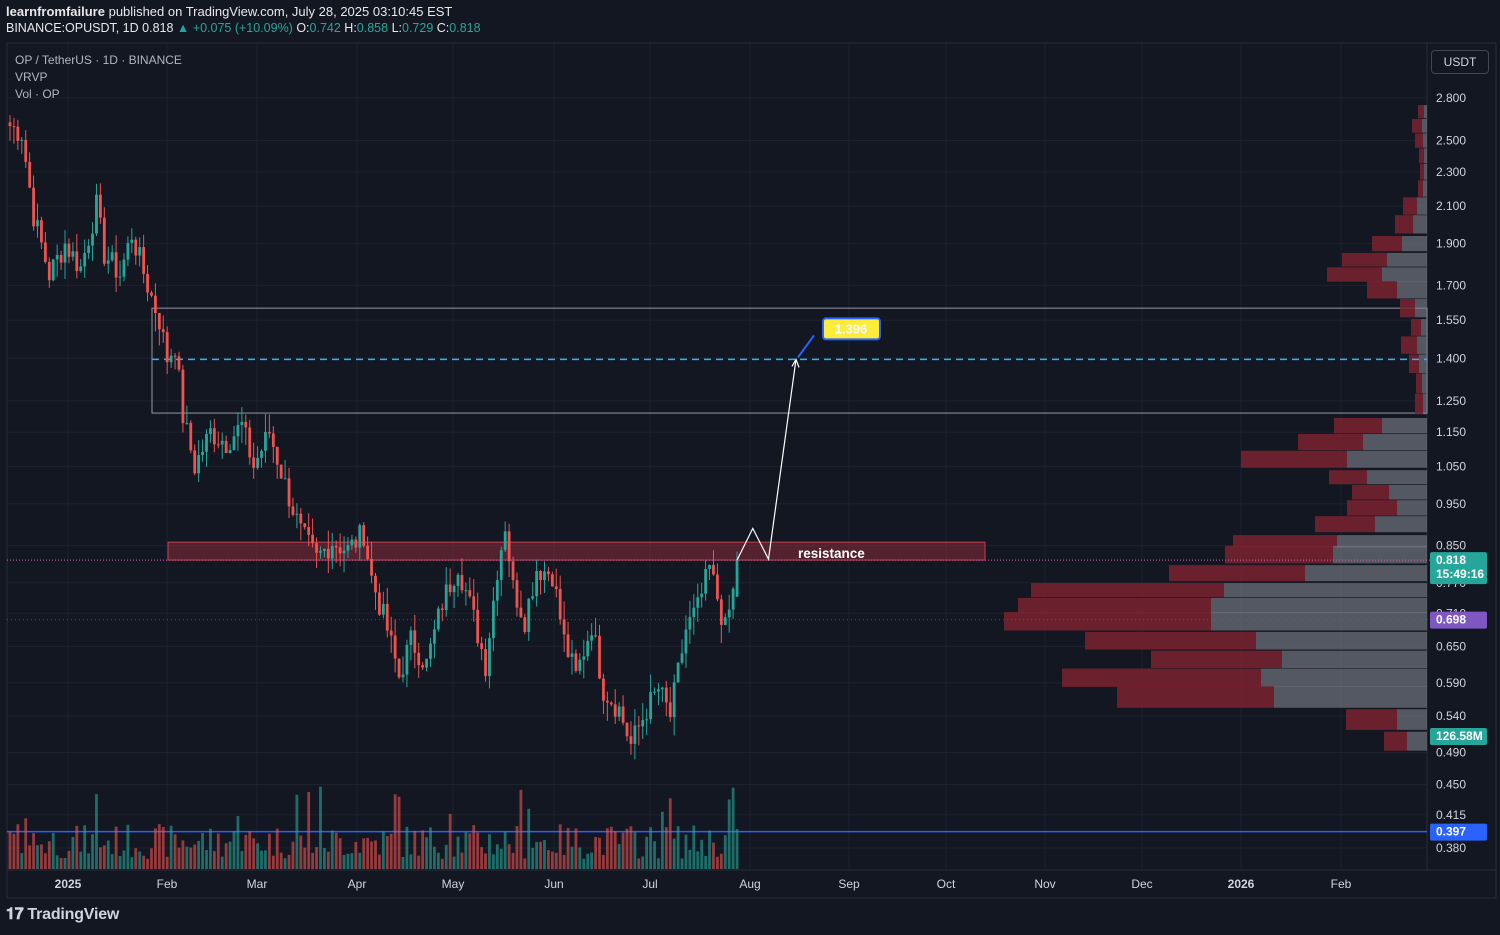 The width and height of the screenshot is (1500, 935). What do you see at coordinates (31, 77) in the screenshot?
I see `legend-vrvp: VRVP` at bounding box center [31, 77].